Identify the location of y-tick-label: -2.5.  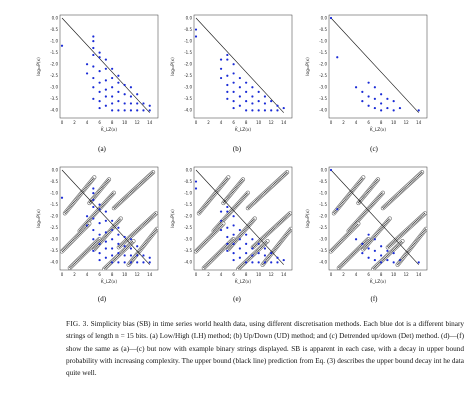
(54, 227).